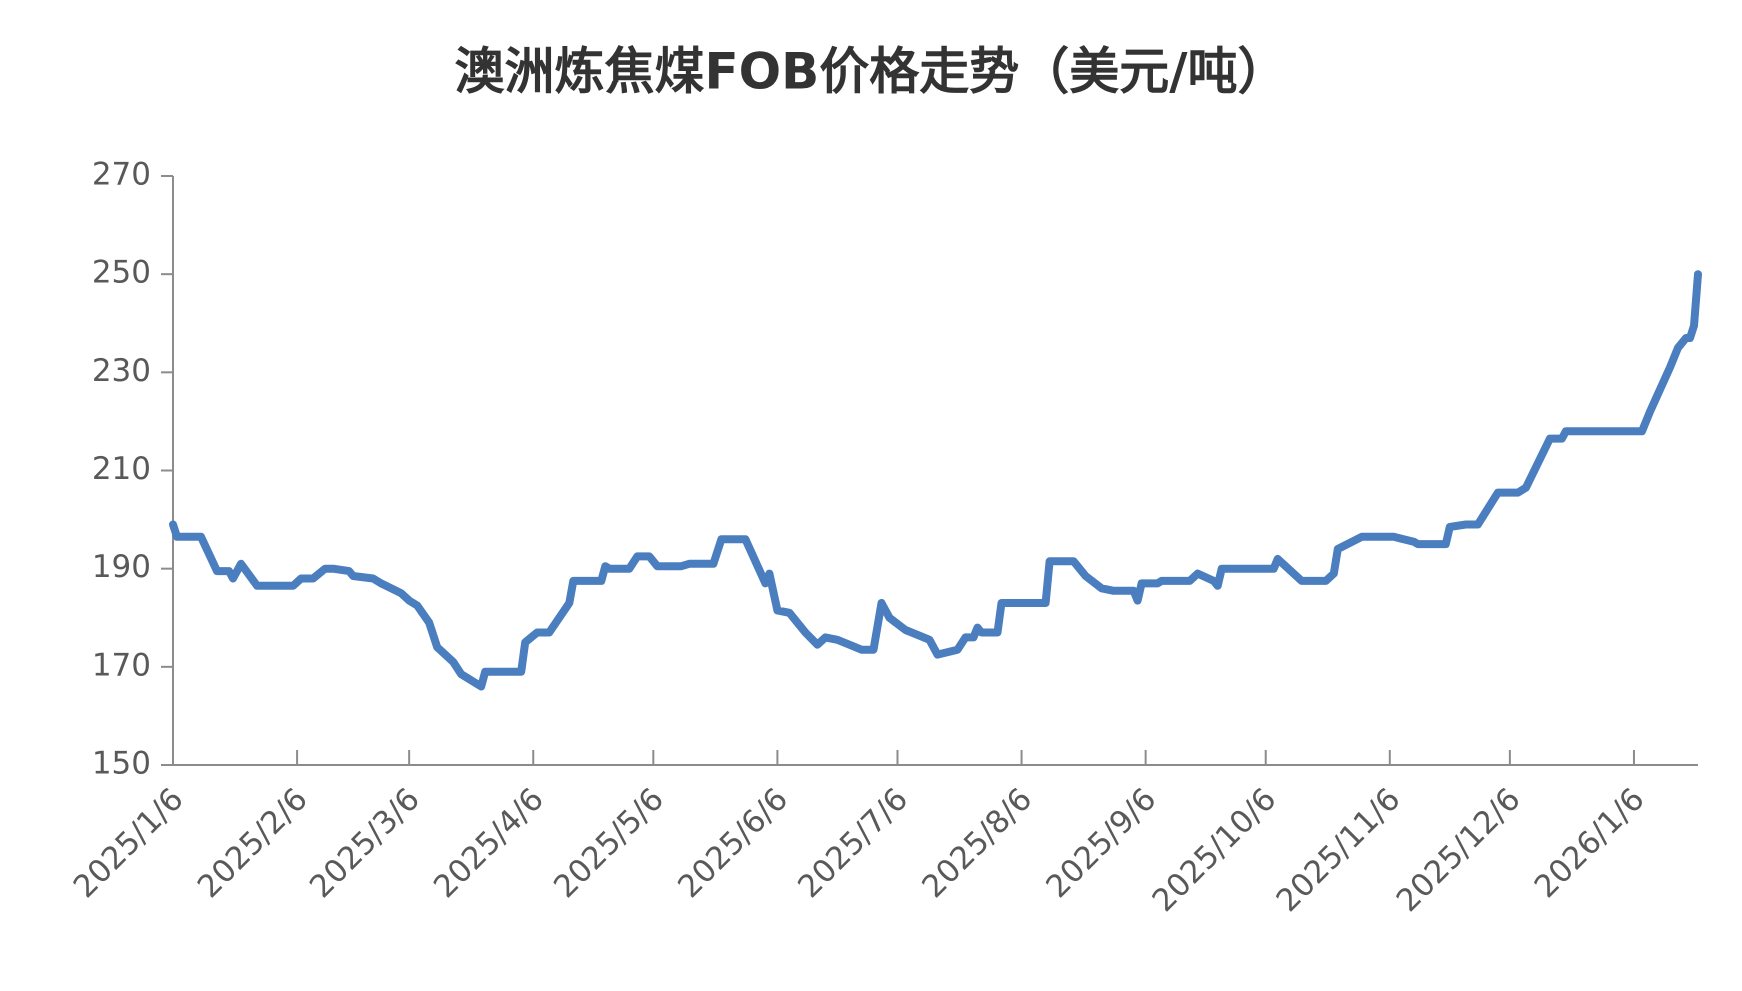 The image size is (1742, 991). What do you see at coordinates (121, 273) in the screenshot?
I see `y-tick-label: 250` at bounding box center [121, 273].